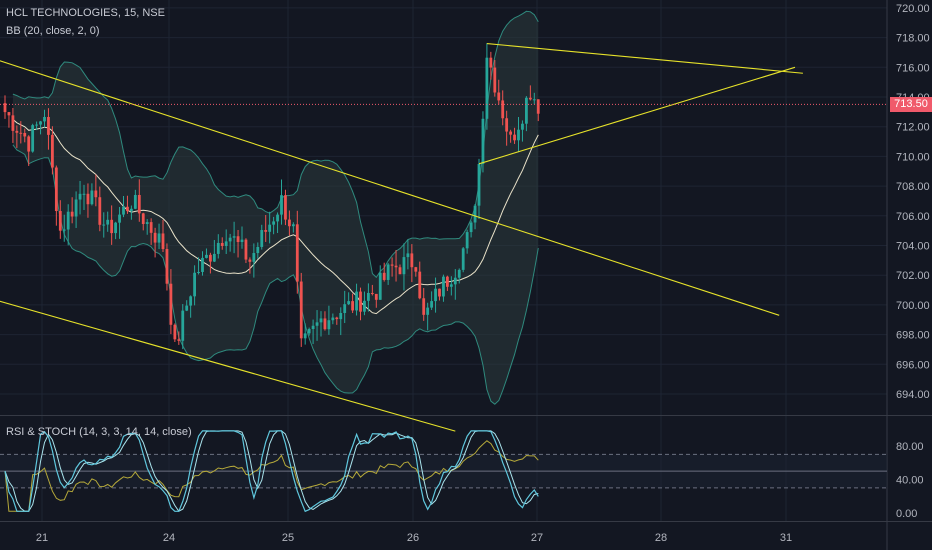 The width and height of the screenshot is (932, 550). Describe the element at coordinates (913, 306) in the screenshot. I see `price-tick-label: 700.00` at that location.